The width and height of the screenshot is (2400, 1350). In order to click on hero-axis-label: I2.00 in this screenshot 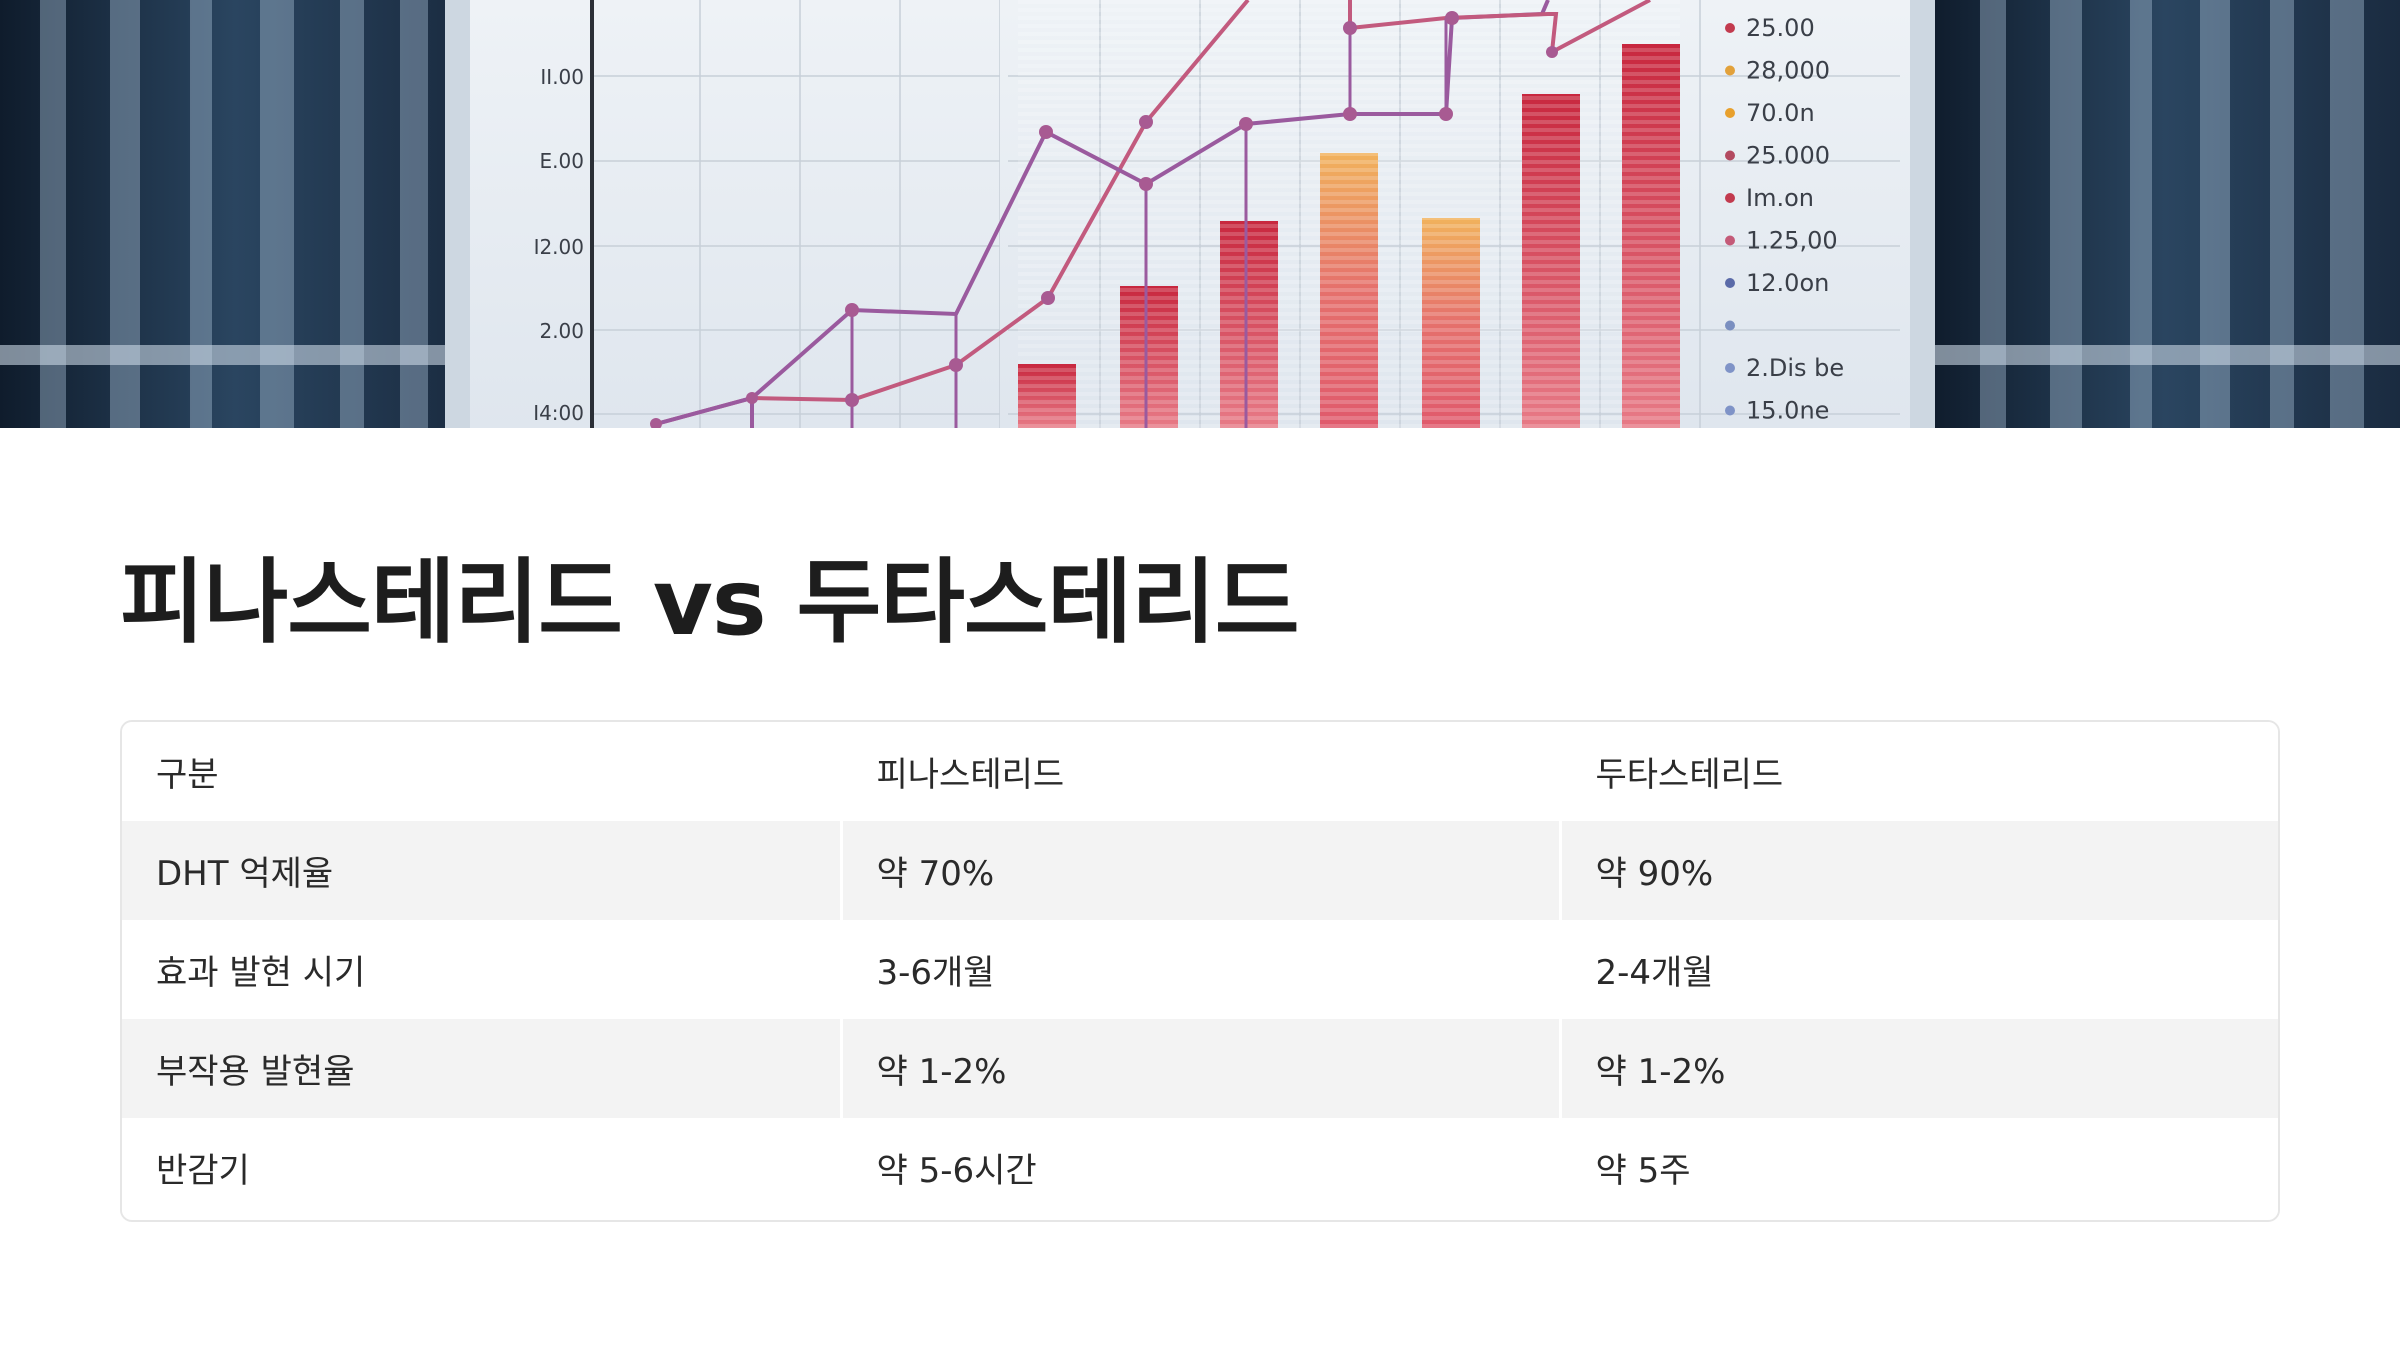, I will do `click(559, 247)`.